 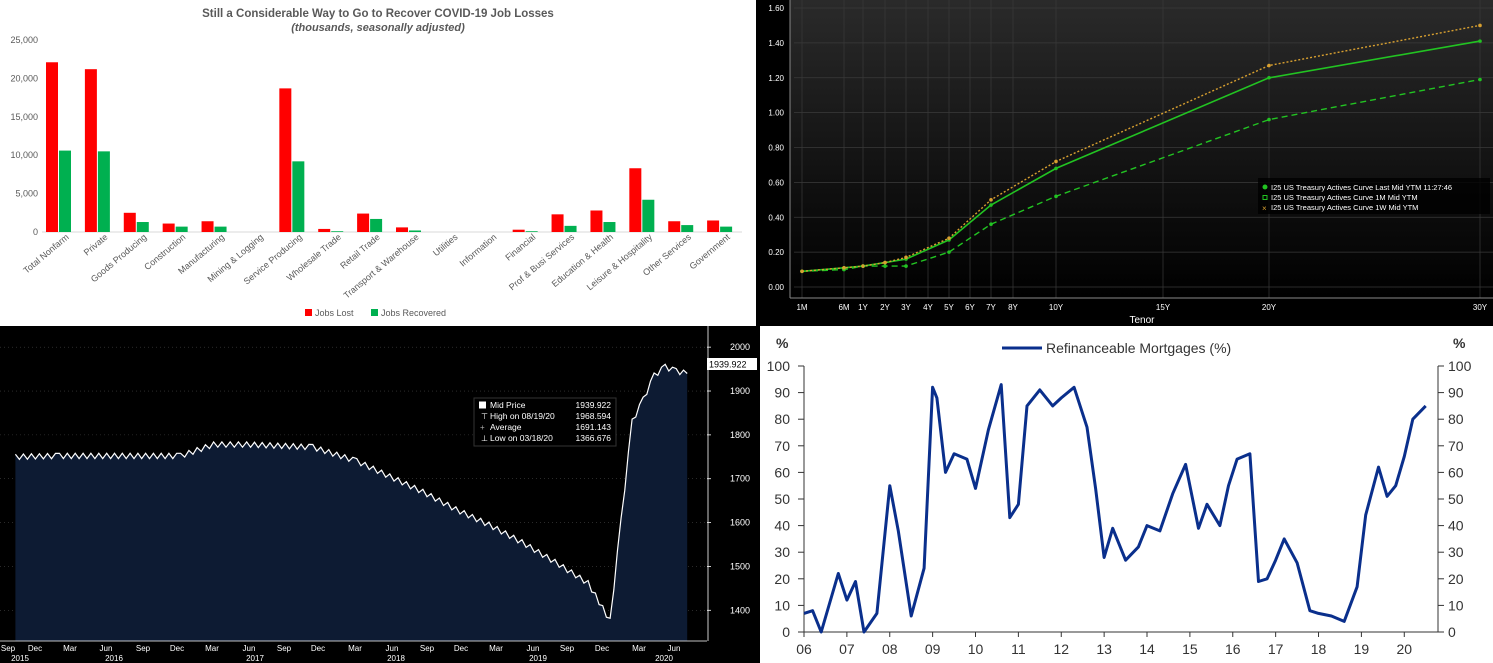 I want to click on legend-label-mid-price: Mid Price, so click(x=508, y=405).